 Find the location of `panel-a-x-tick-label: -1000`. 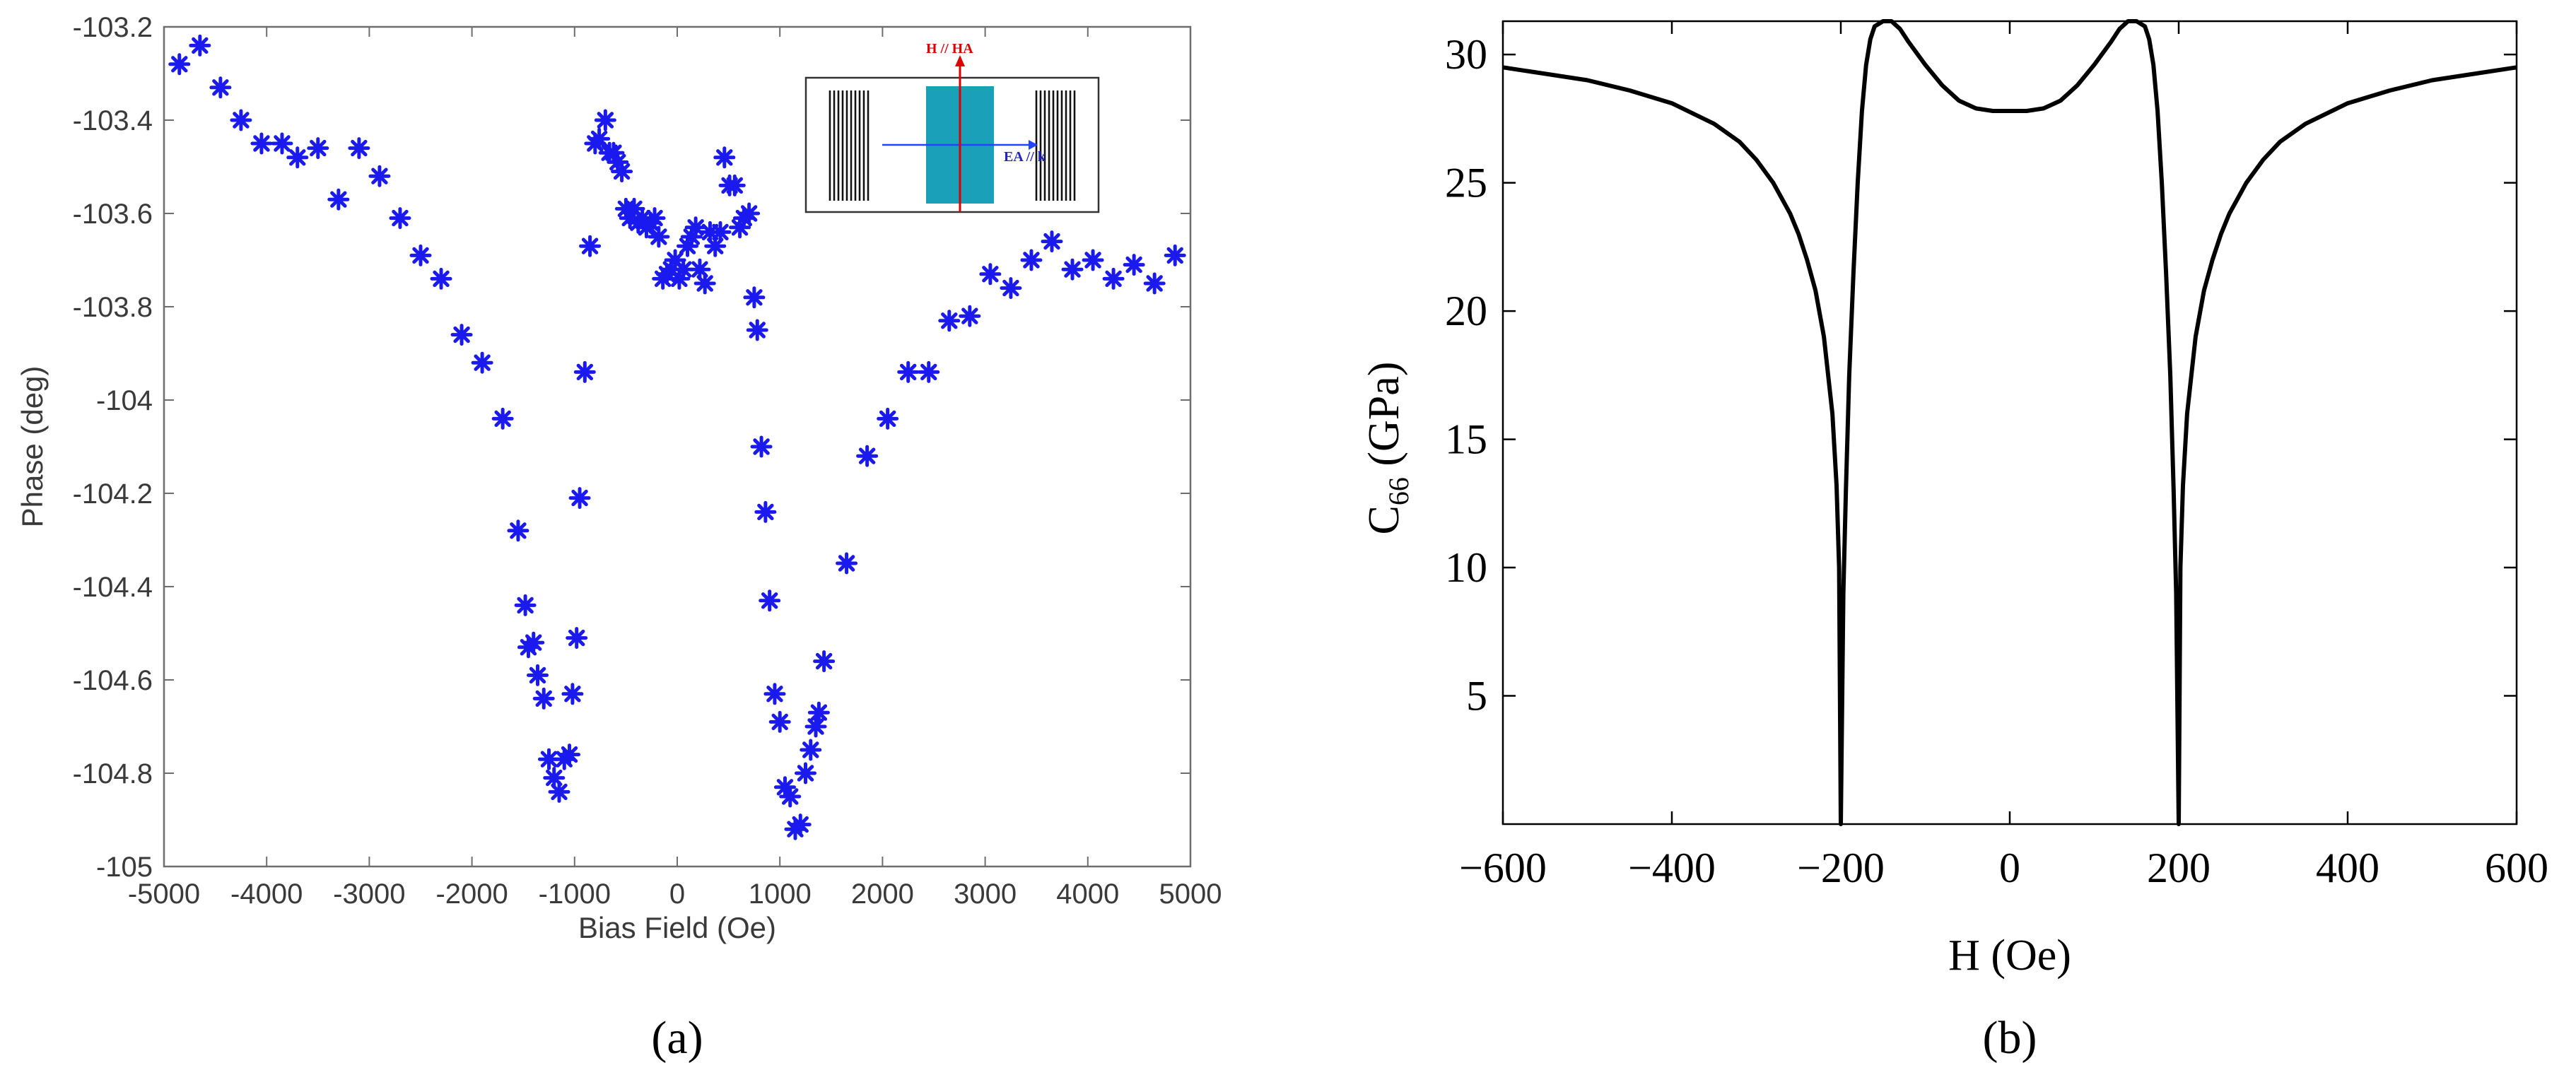

panel-a-x-tick-label: -1000 is located at coordinates (575, 894).